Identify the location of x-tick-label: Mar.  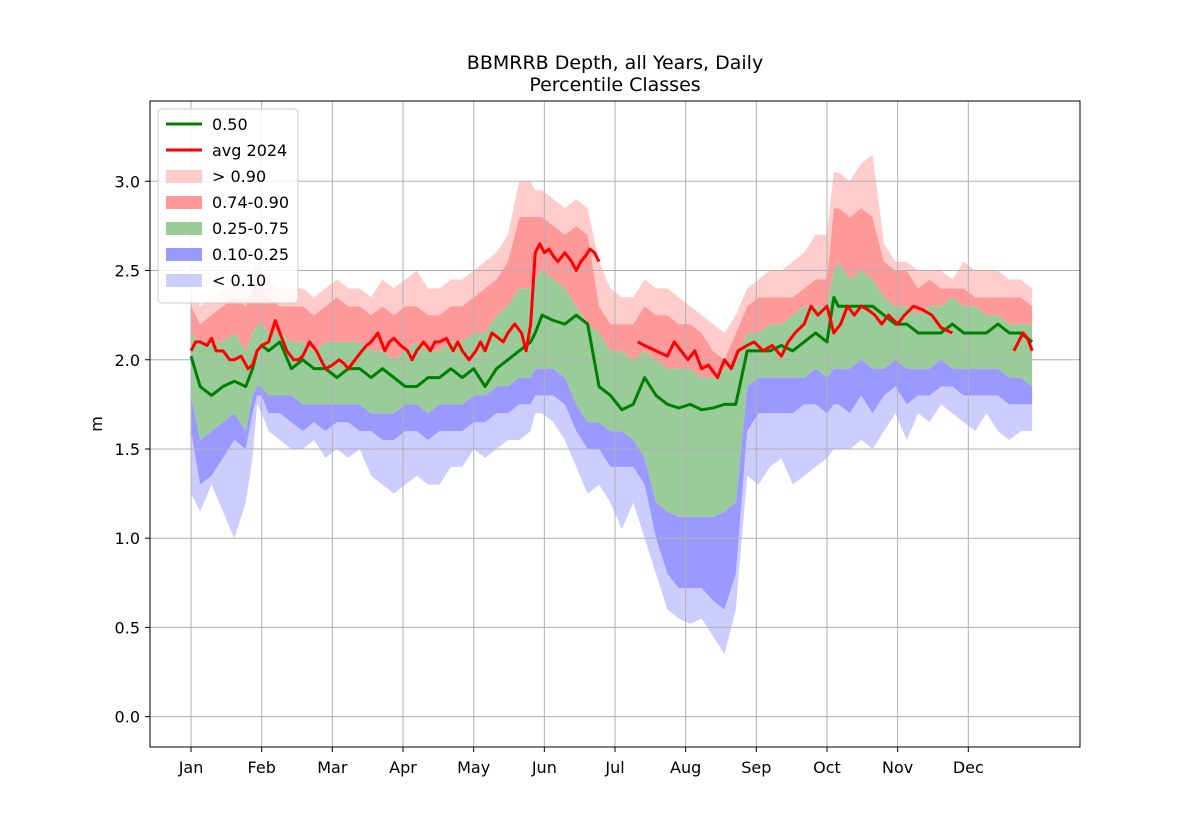
(332, 767).